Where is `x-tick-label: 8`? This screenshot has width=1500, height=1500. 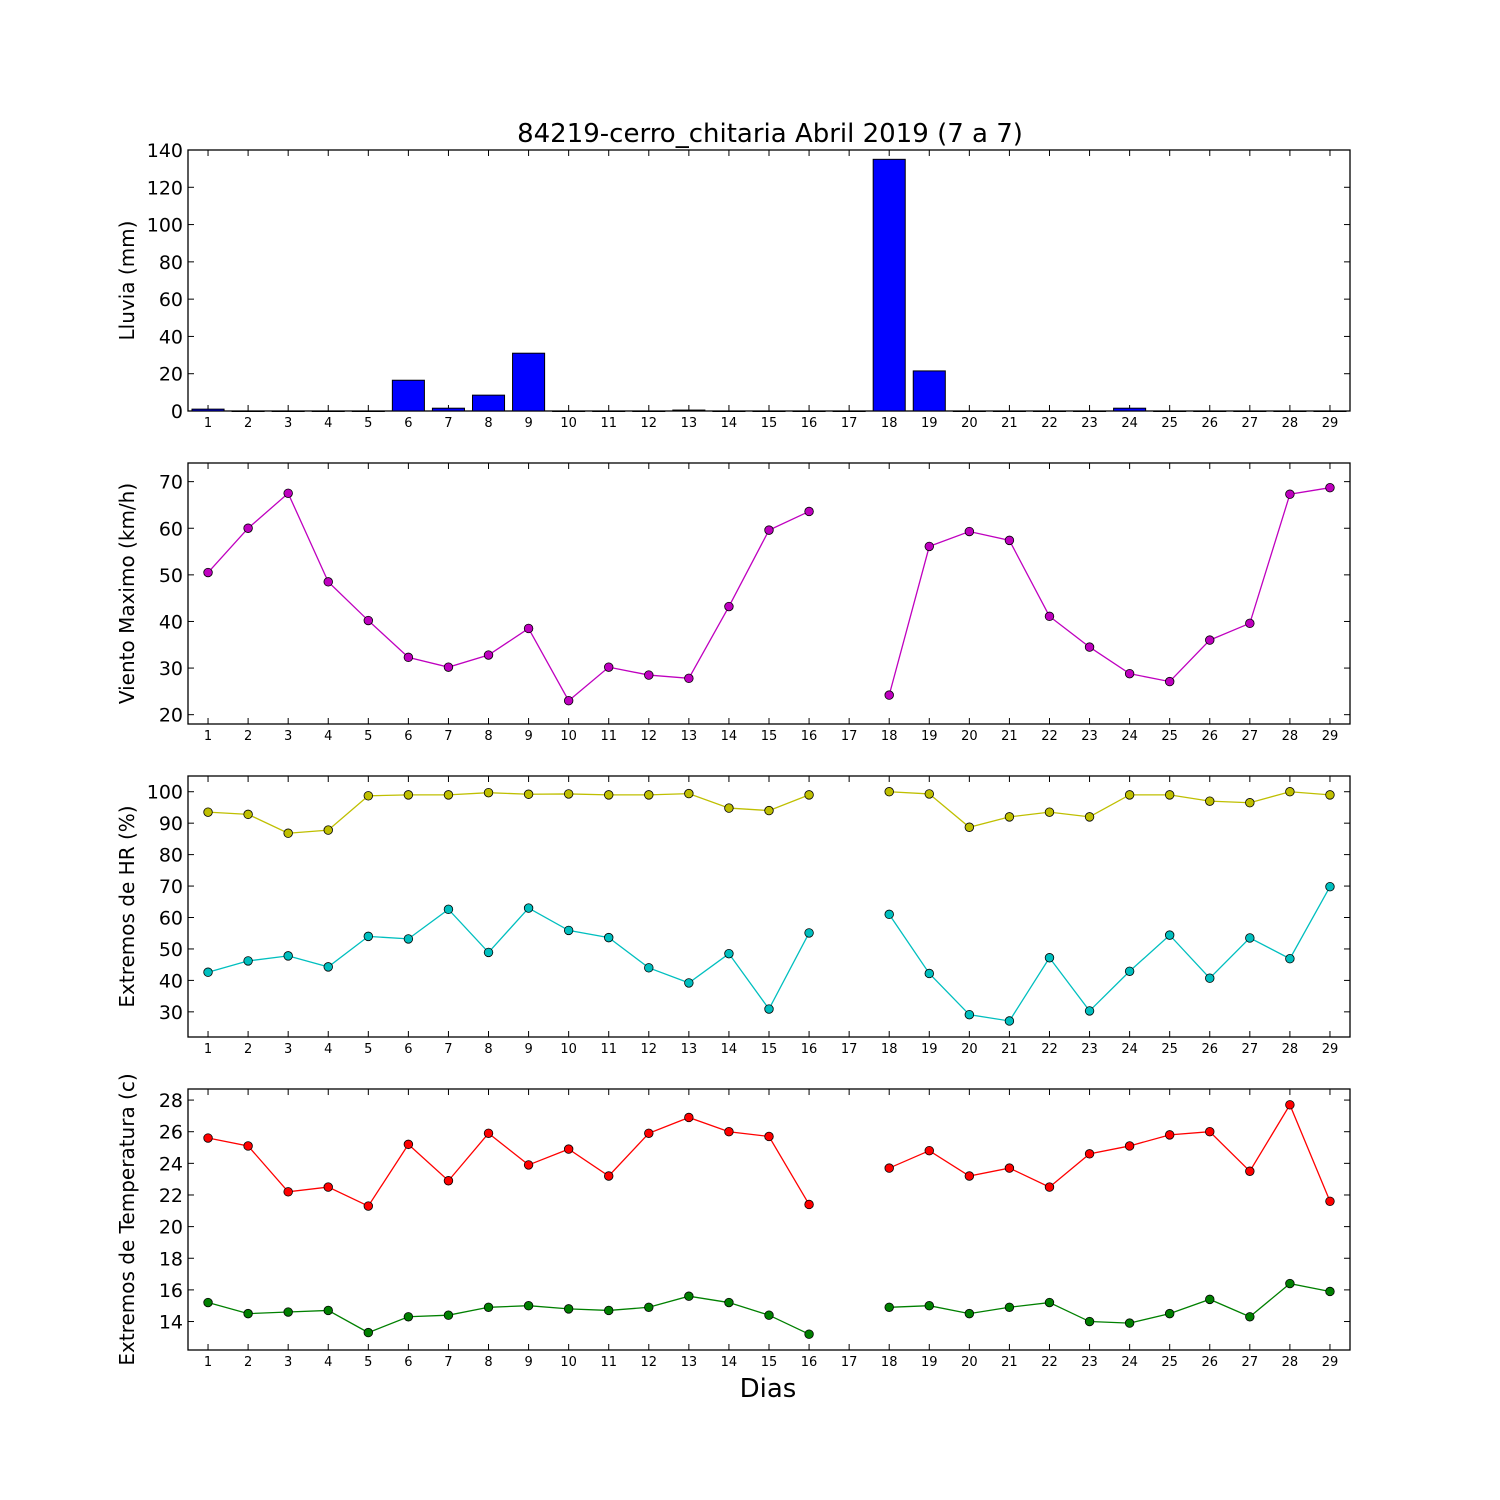 x-tick-label: 8 is located at coordinates (488, 423).